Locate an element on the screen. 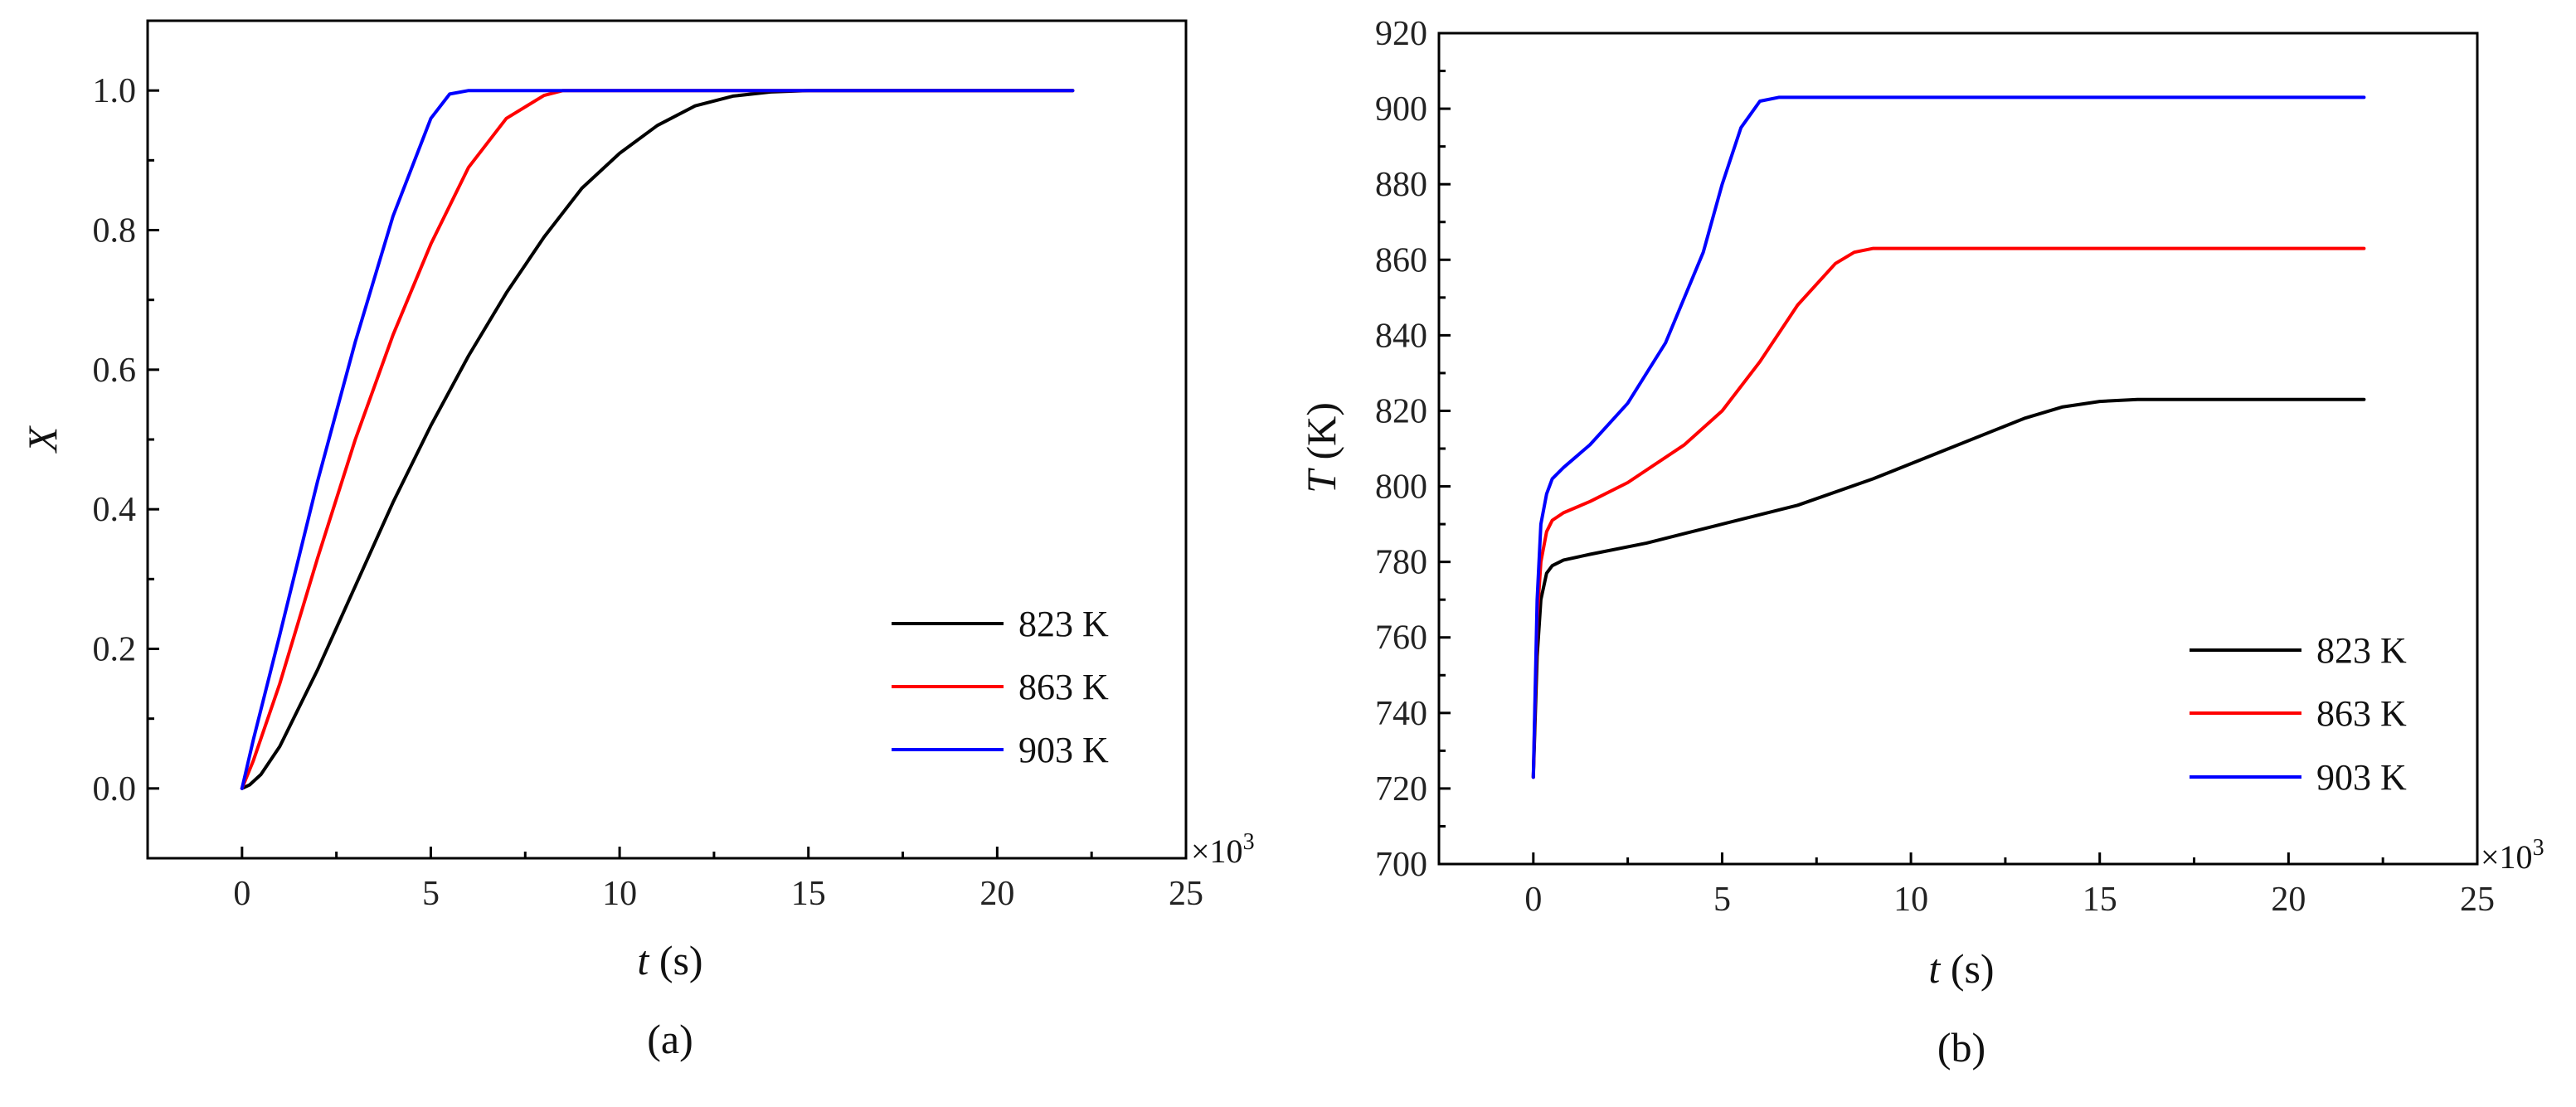 This screenshot has width=2576, height=1107. y-tick-label: 720 is located at coordinates (1401, 789).